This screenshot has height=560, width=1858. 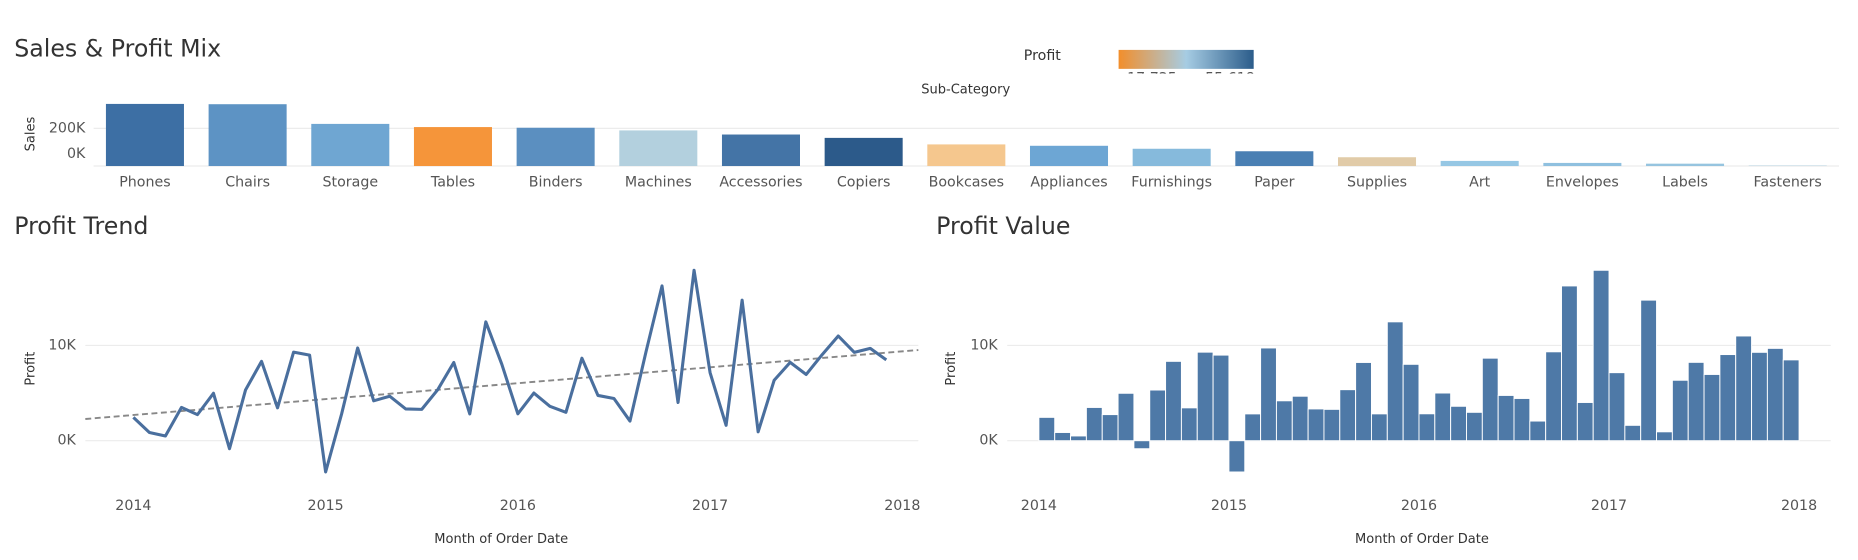 I want to click on legend-title: Profit, so click(x=1042, y=56).